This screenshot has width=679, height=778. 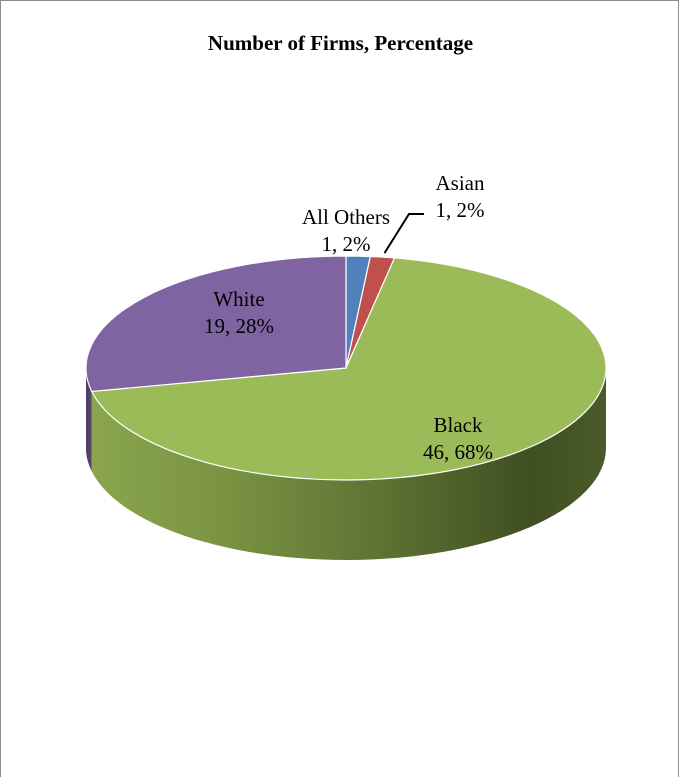 What do you see at coordinates (340, 43) in the screenshot?
I see `chart-title: Number of Firms, Percentage` at bounding box center [340, 43].